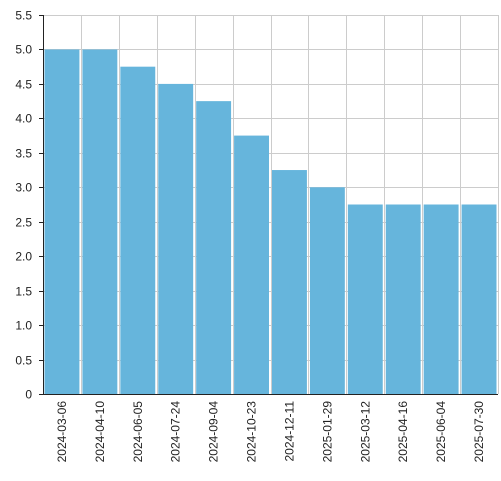 The width and height of the screenshot is (501, 481). Describe the element at coordinates (23, 50) in the screenshot. I see `y-tick-label: 5.0` at that location.